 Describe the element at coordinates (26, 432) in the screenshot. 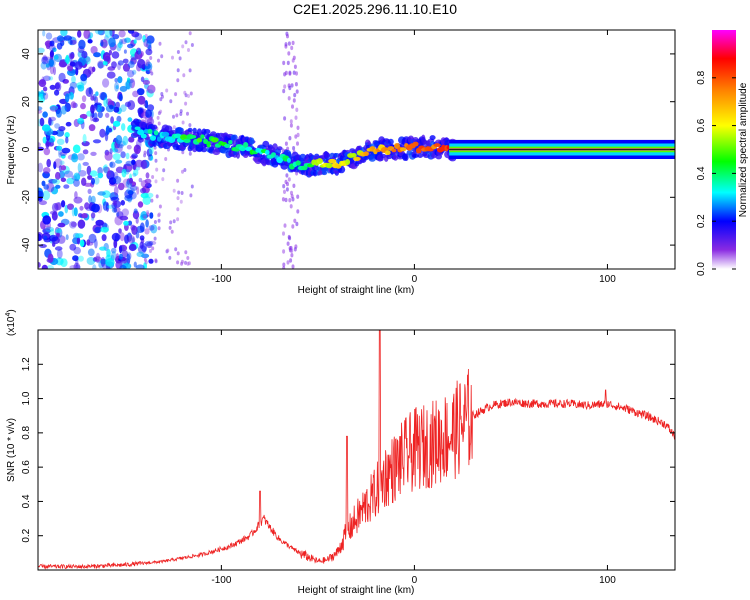

I see `snr-y-tick-label: 0.8` at that location.